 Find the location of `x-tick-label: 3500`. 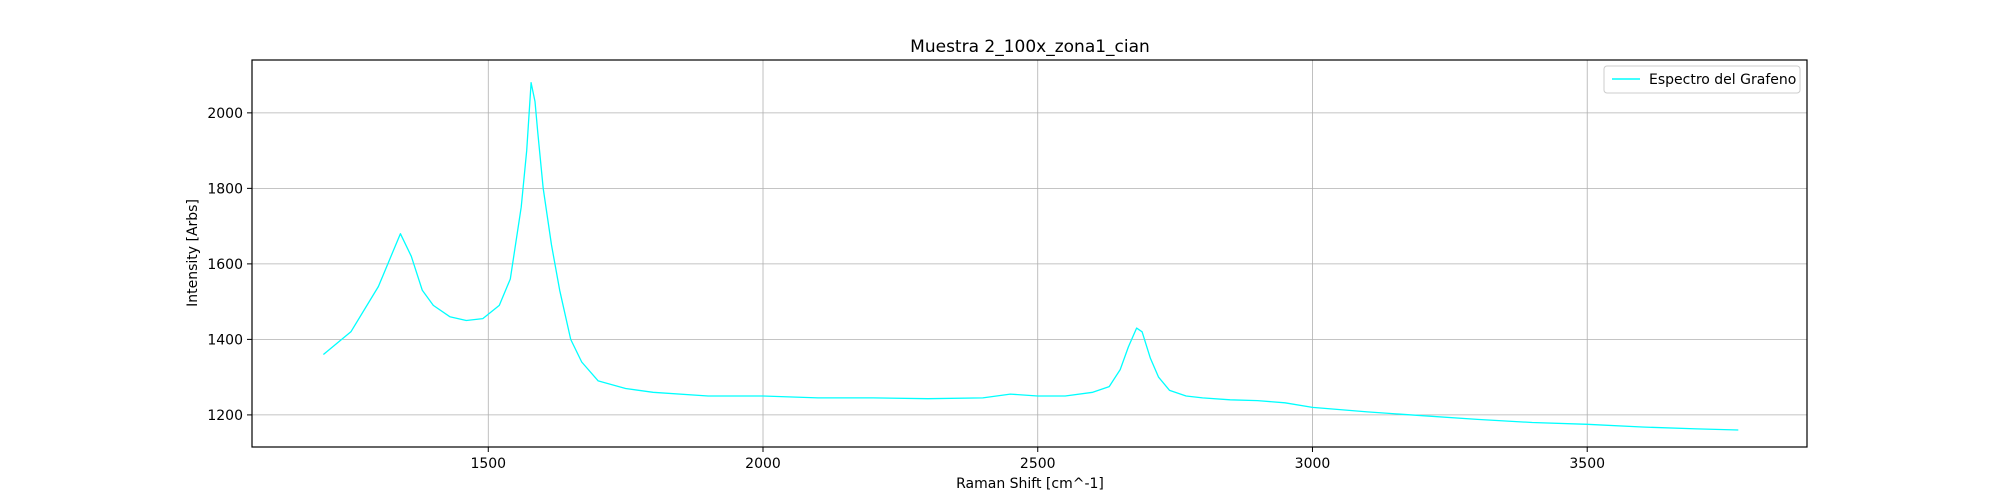

x-tick-label: 3500 is located at coordinates (1587, 464).